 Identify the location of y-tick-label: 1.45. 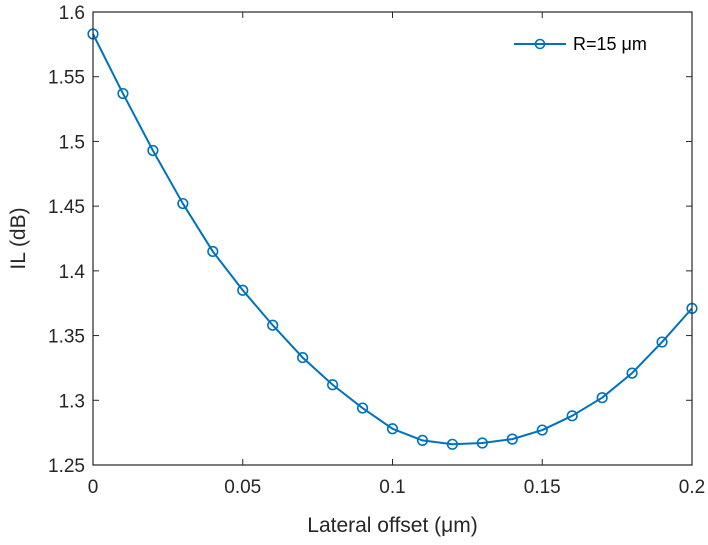
(66, 207).